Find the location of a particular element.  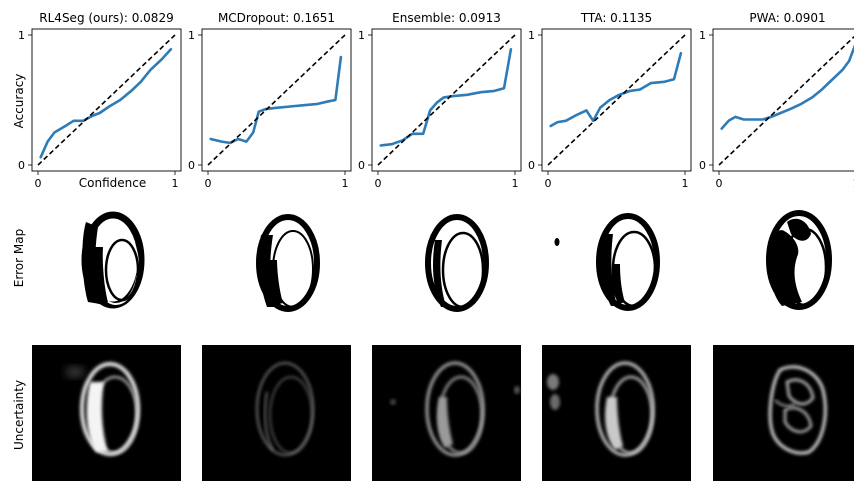

chart-title: MCDropout: 0.1651 is located at coordinates (276, 18).